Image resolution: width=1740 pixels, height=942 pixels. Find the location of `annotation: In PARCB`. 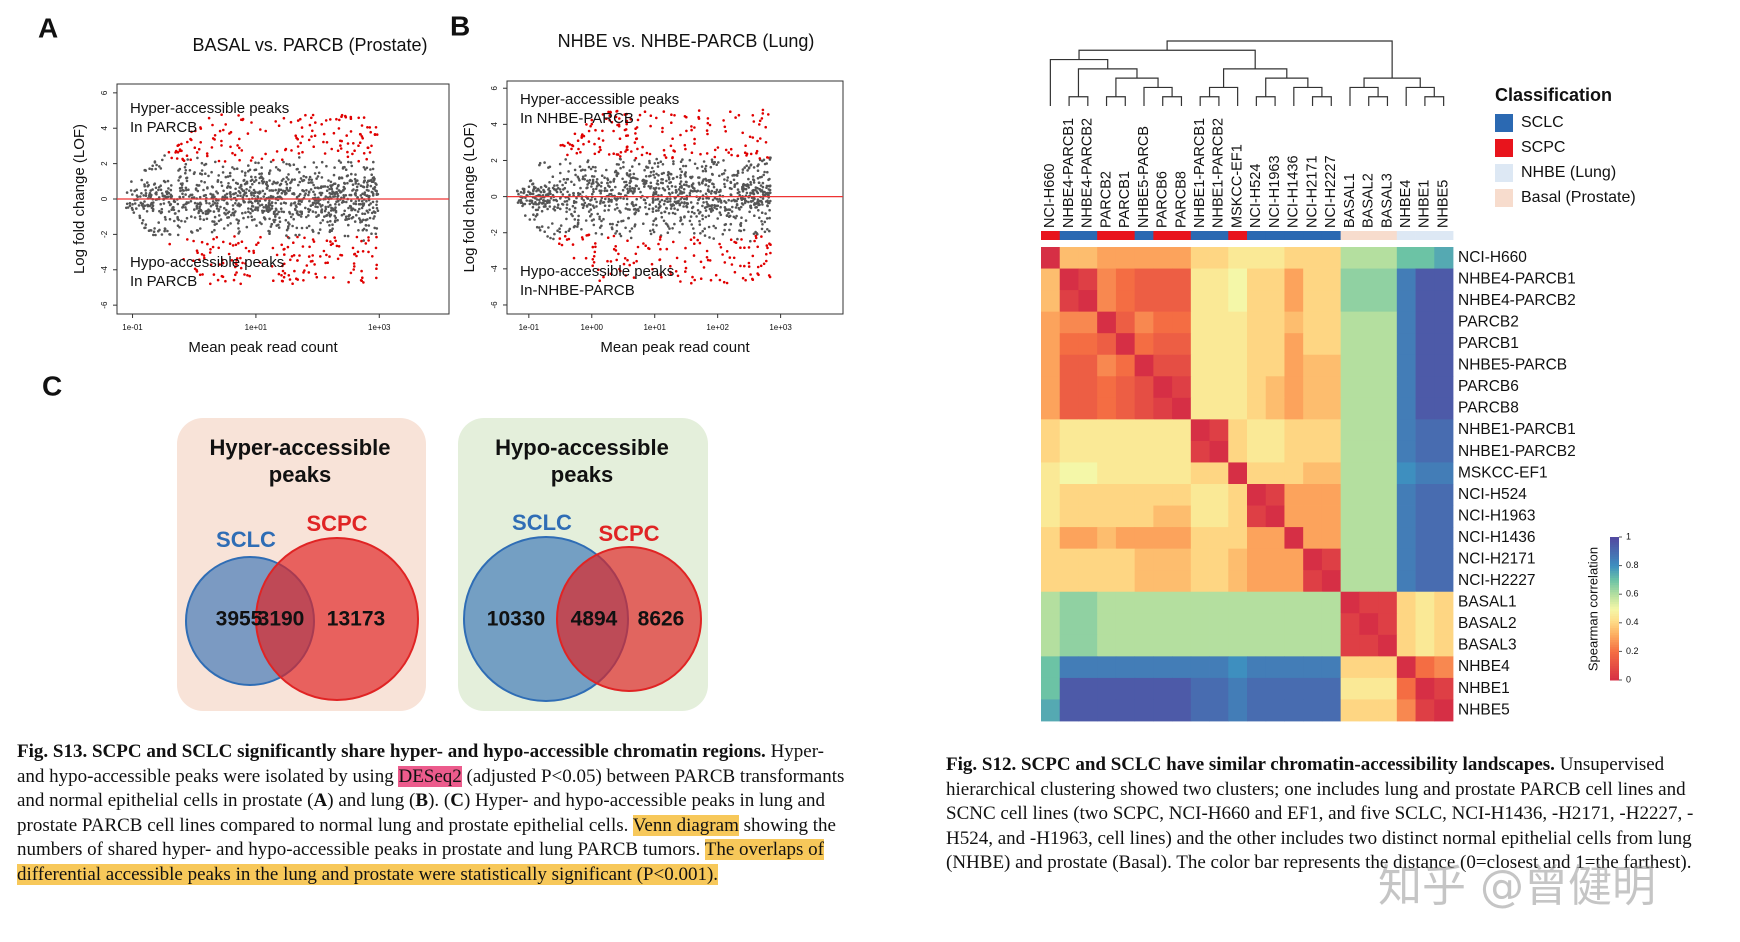

annotation: In PARCB is located at coordinates (163, 127).